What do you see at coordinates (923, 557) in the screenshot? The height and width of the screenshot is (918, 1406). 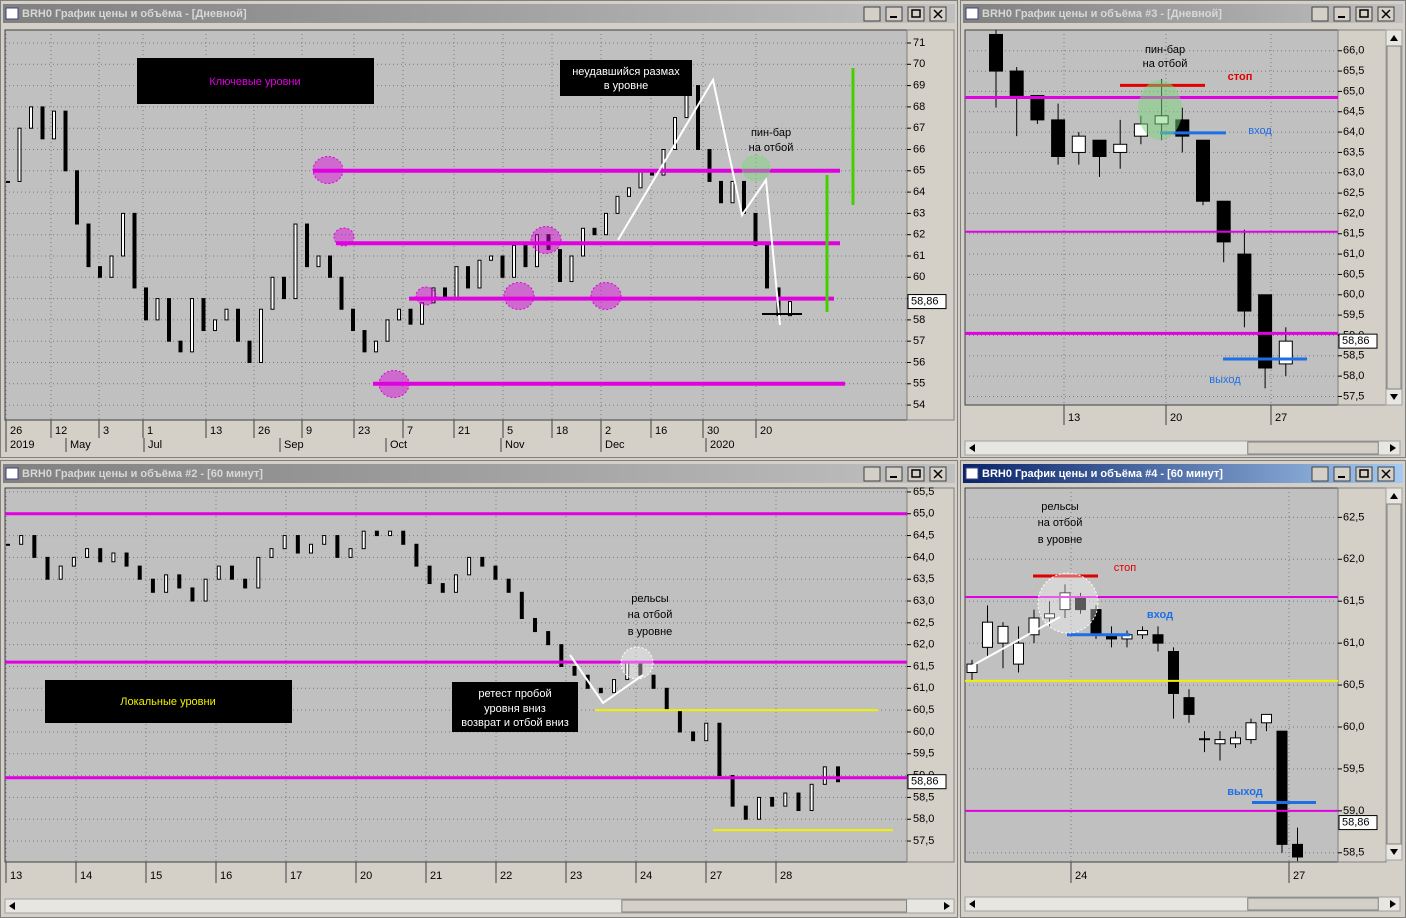 I see `y-tick-label: 64,0` at bounding box center [923, 557].